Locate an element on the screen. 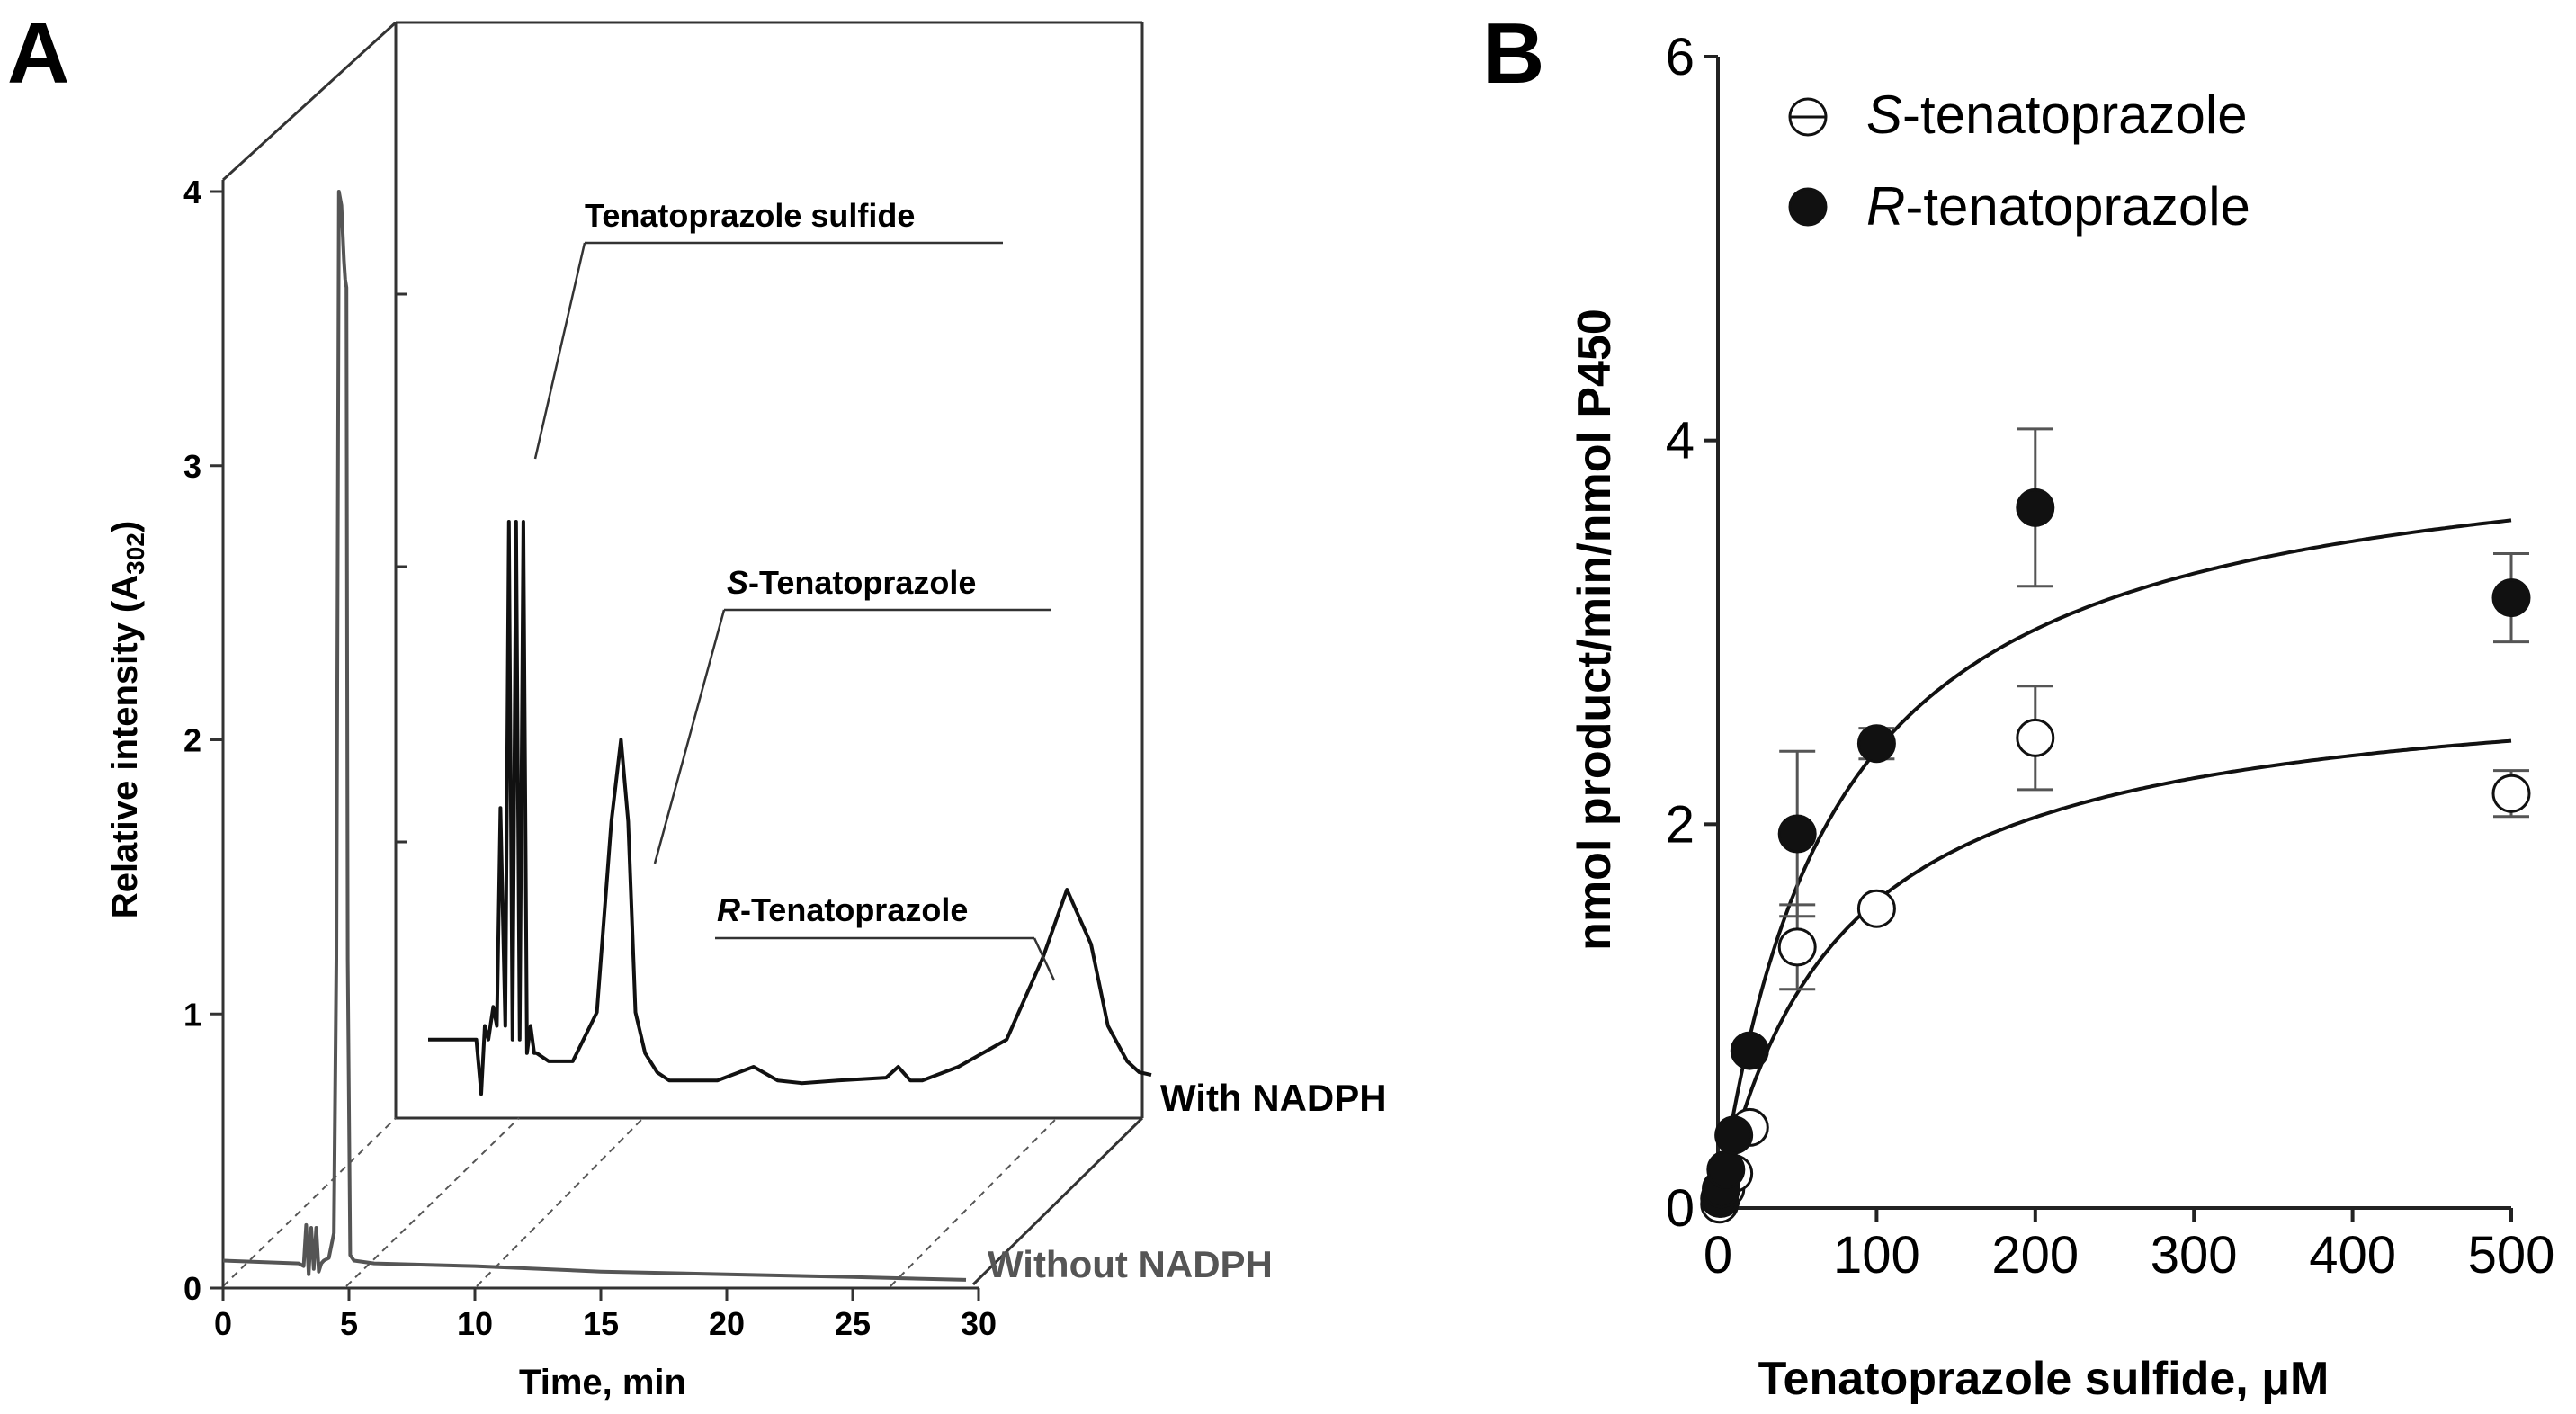 The height and width of the screenshot is (1414, 2576). s-peak-label: S-Tenatoprazole is located at coordinates (851, 582).